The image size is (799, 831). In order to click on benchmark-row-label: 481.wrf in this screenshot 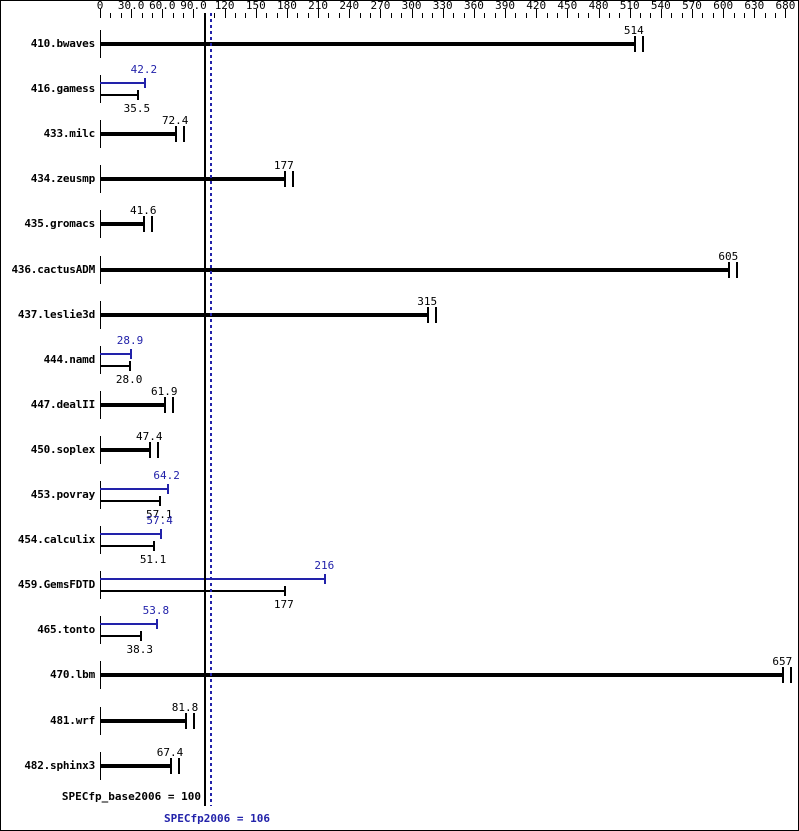, I will do `click(72, 720)`.